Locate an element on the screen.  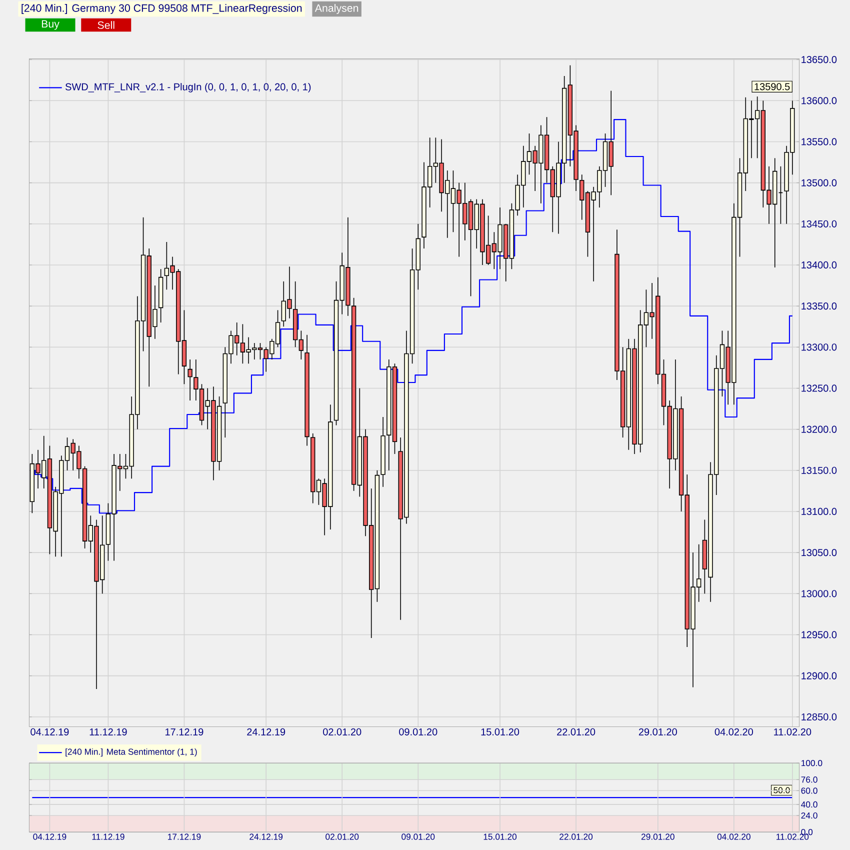
text: Buy is located at coordinates (51, 25).